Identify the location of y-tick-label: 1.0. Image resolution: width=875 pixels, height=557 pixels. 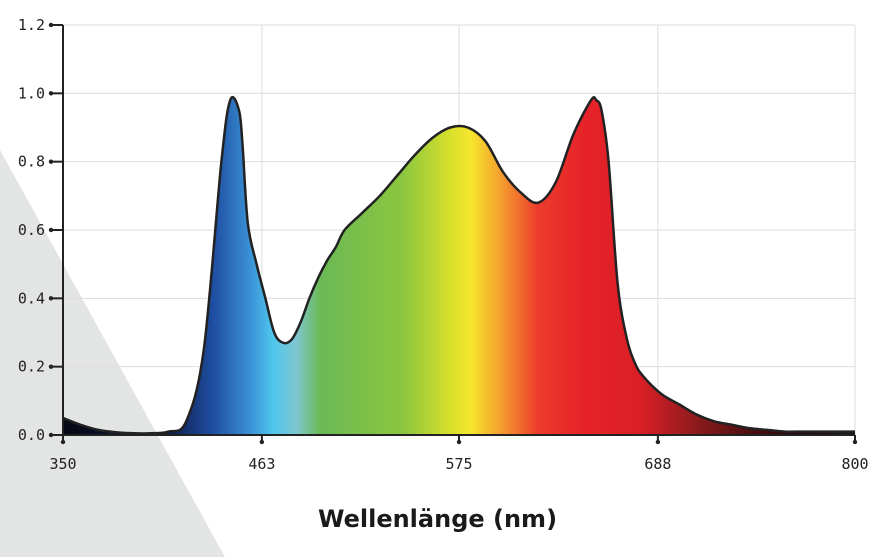
(31, 93).